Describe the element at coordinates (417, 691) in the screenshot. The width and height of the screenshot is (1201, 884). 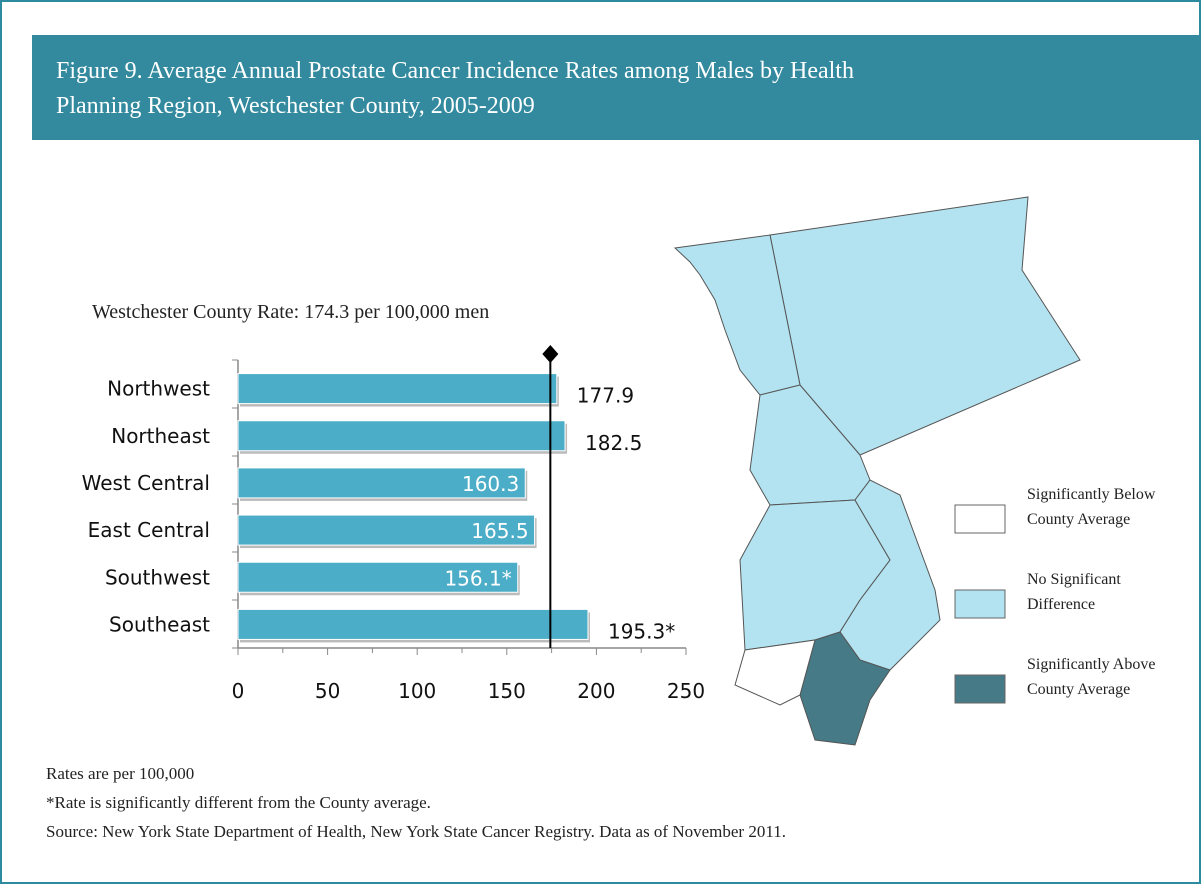
I see `x-tick-label: 100` at that location.